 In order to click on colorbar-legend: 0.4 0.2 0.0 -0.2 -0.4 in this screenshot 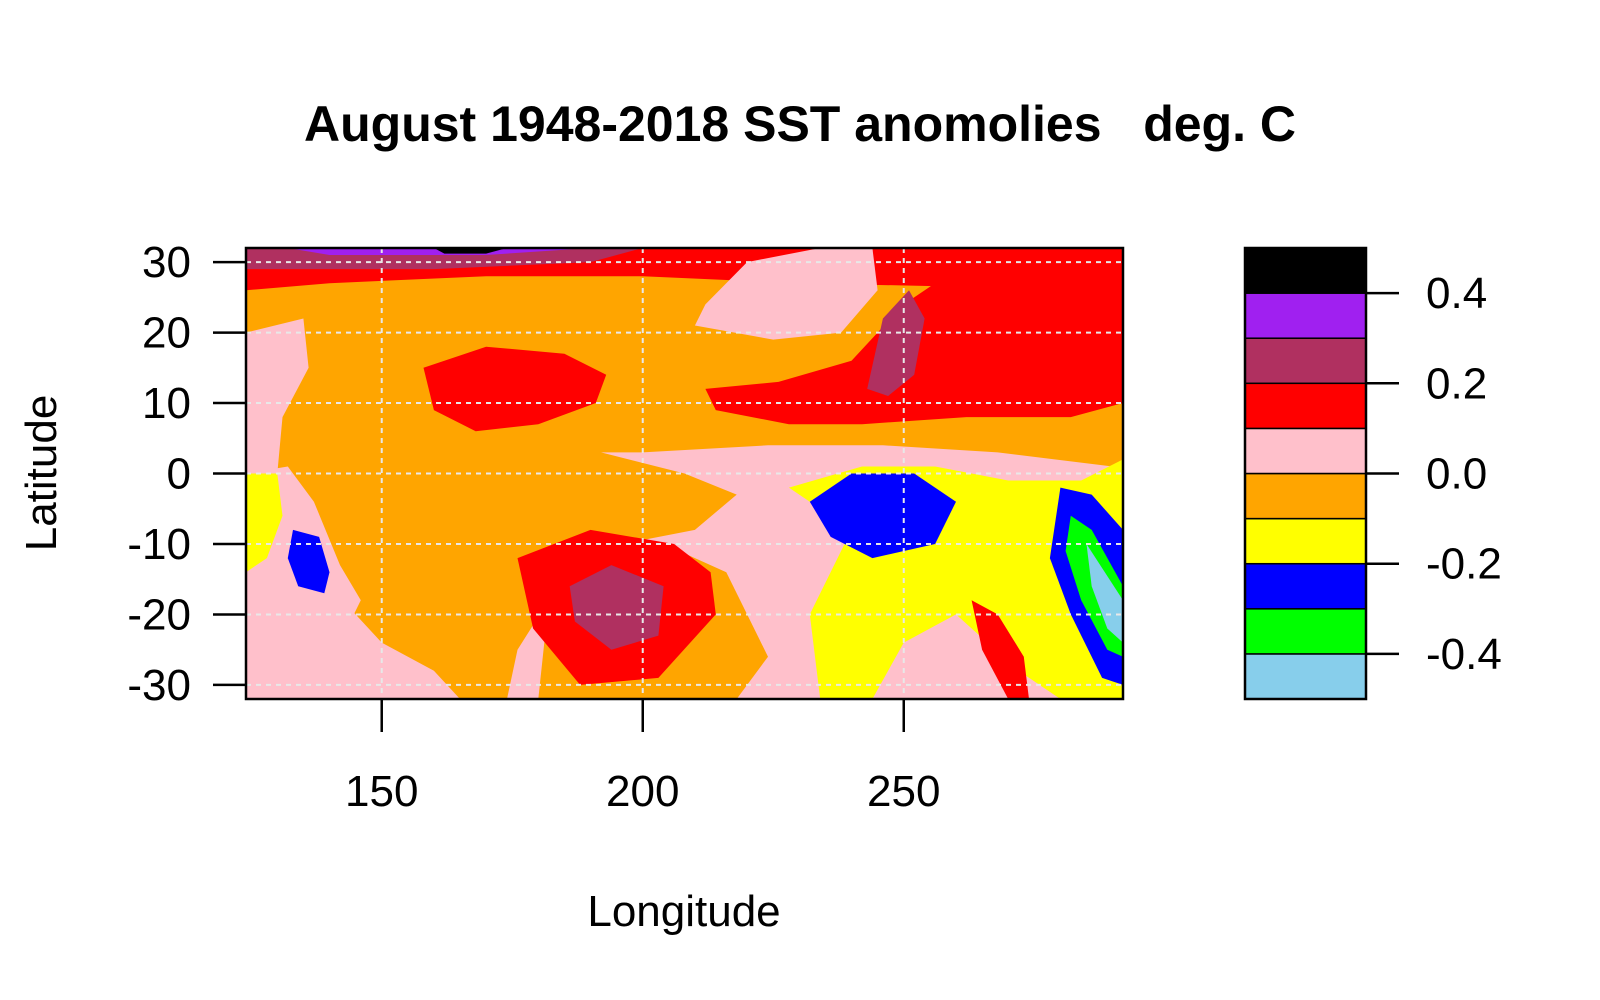, I will do `click(1372, 473)`.